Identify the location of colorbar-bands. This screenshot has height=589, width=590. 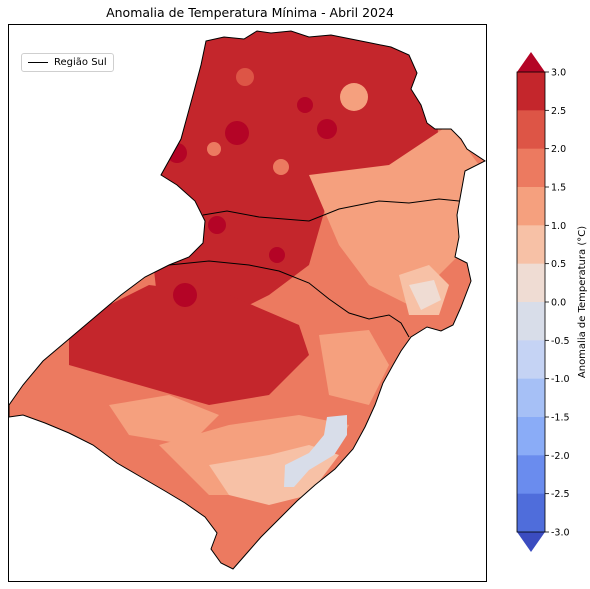
(531, 302).